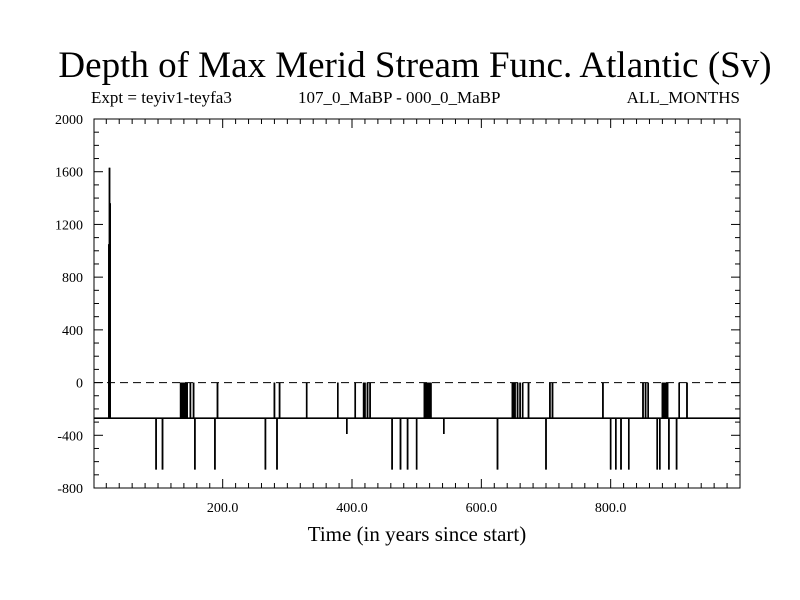 Image resolution: width=800 pixels, height=600 pixels. I want to click on y-tick-label: 1200, so click(69, 225).